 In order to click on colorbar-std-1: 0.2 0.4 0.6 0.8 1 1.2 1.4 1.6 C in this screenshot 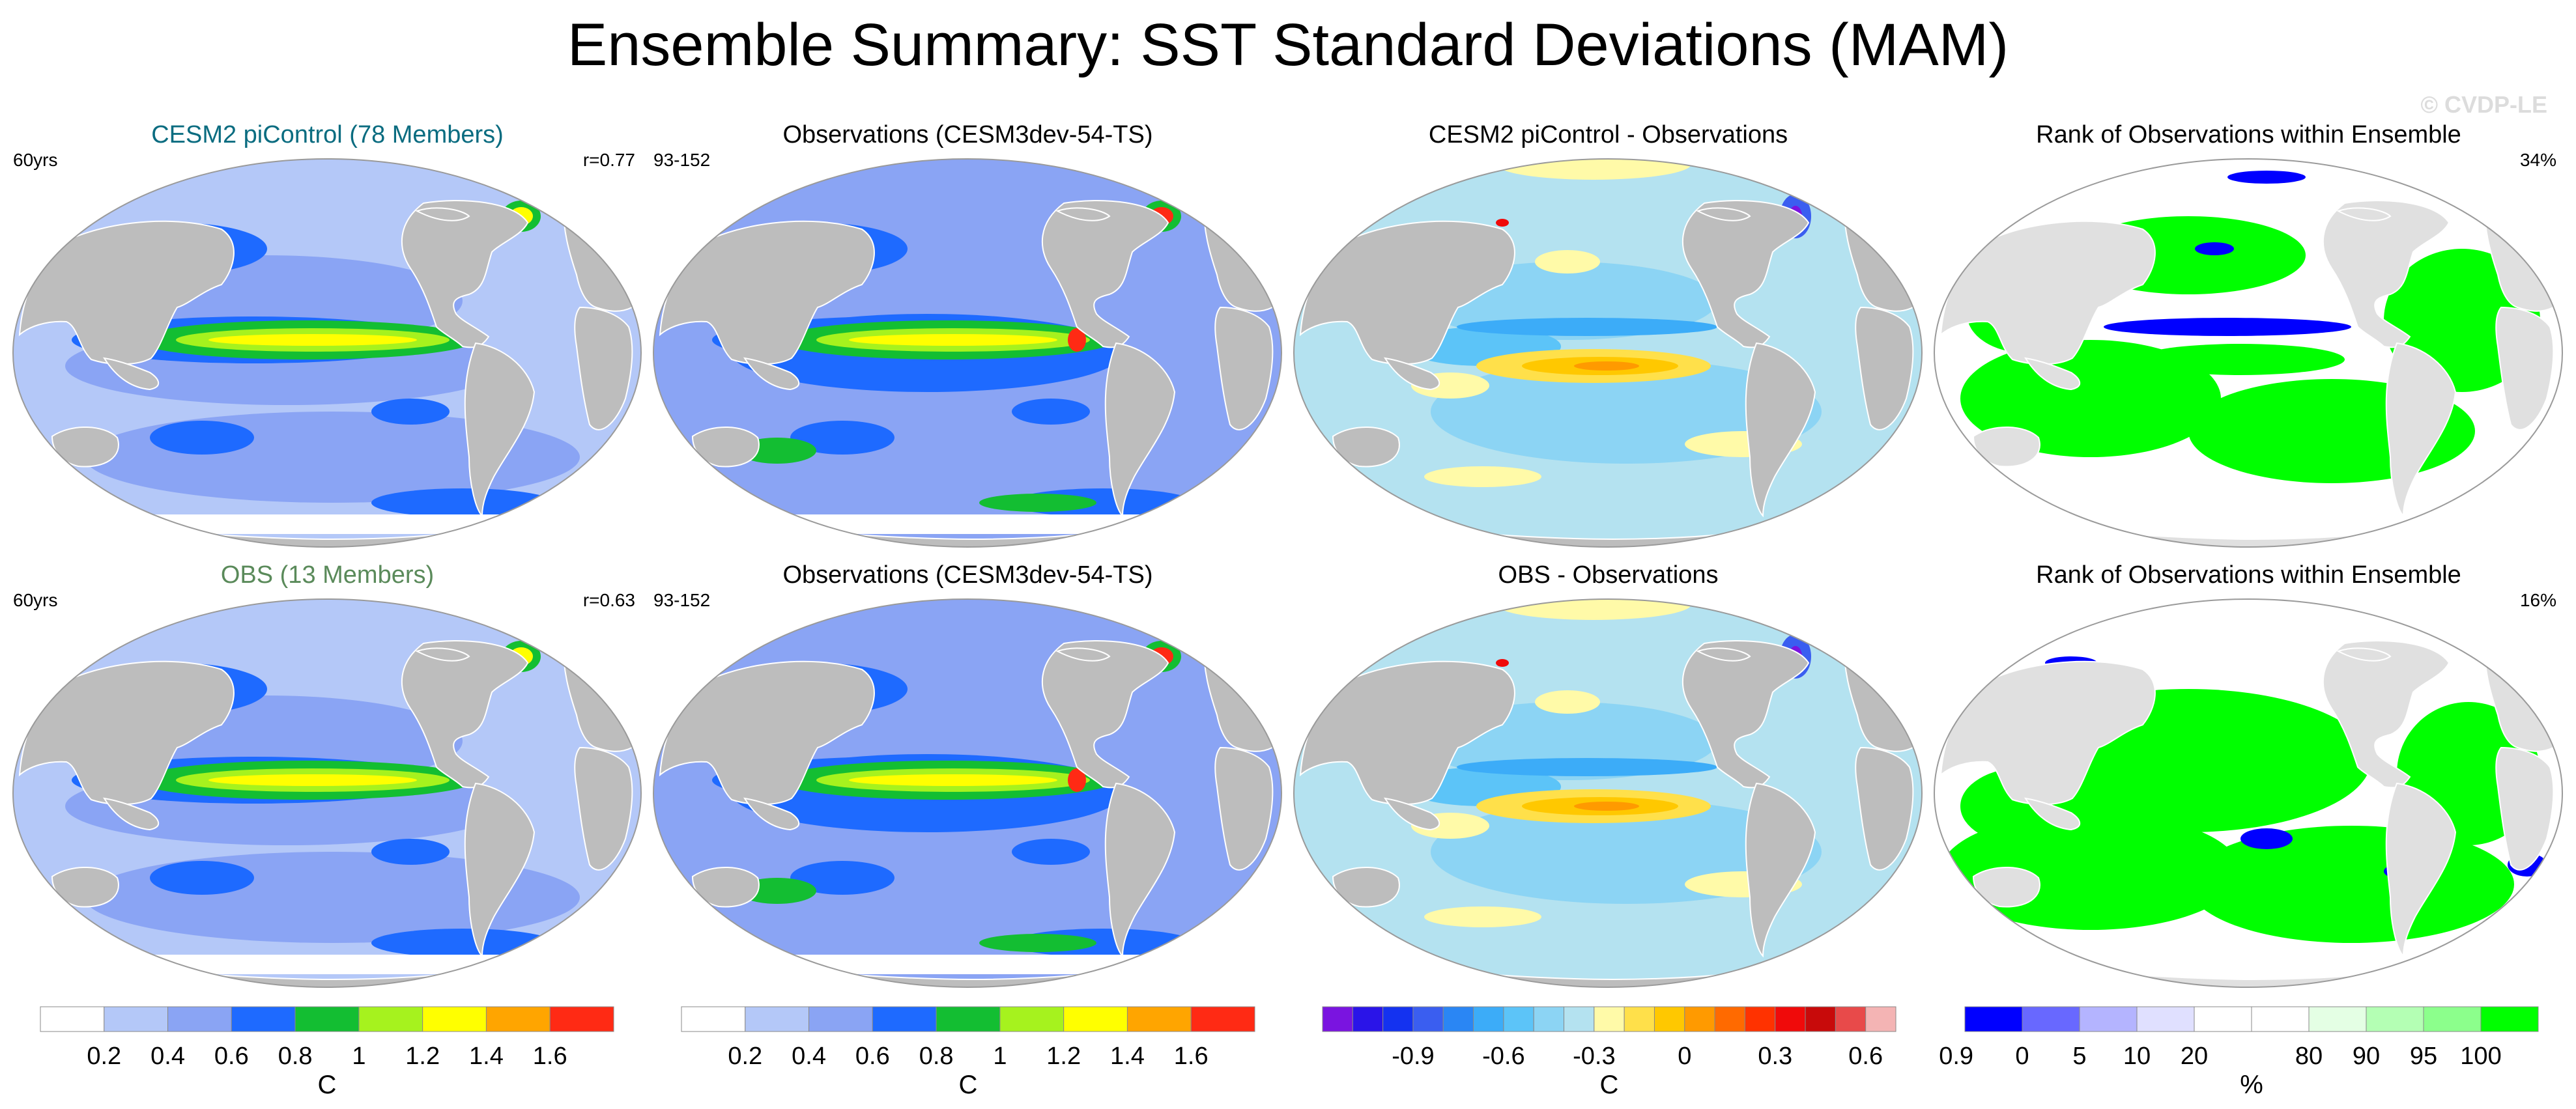, I will do `click(327, 1055)`.